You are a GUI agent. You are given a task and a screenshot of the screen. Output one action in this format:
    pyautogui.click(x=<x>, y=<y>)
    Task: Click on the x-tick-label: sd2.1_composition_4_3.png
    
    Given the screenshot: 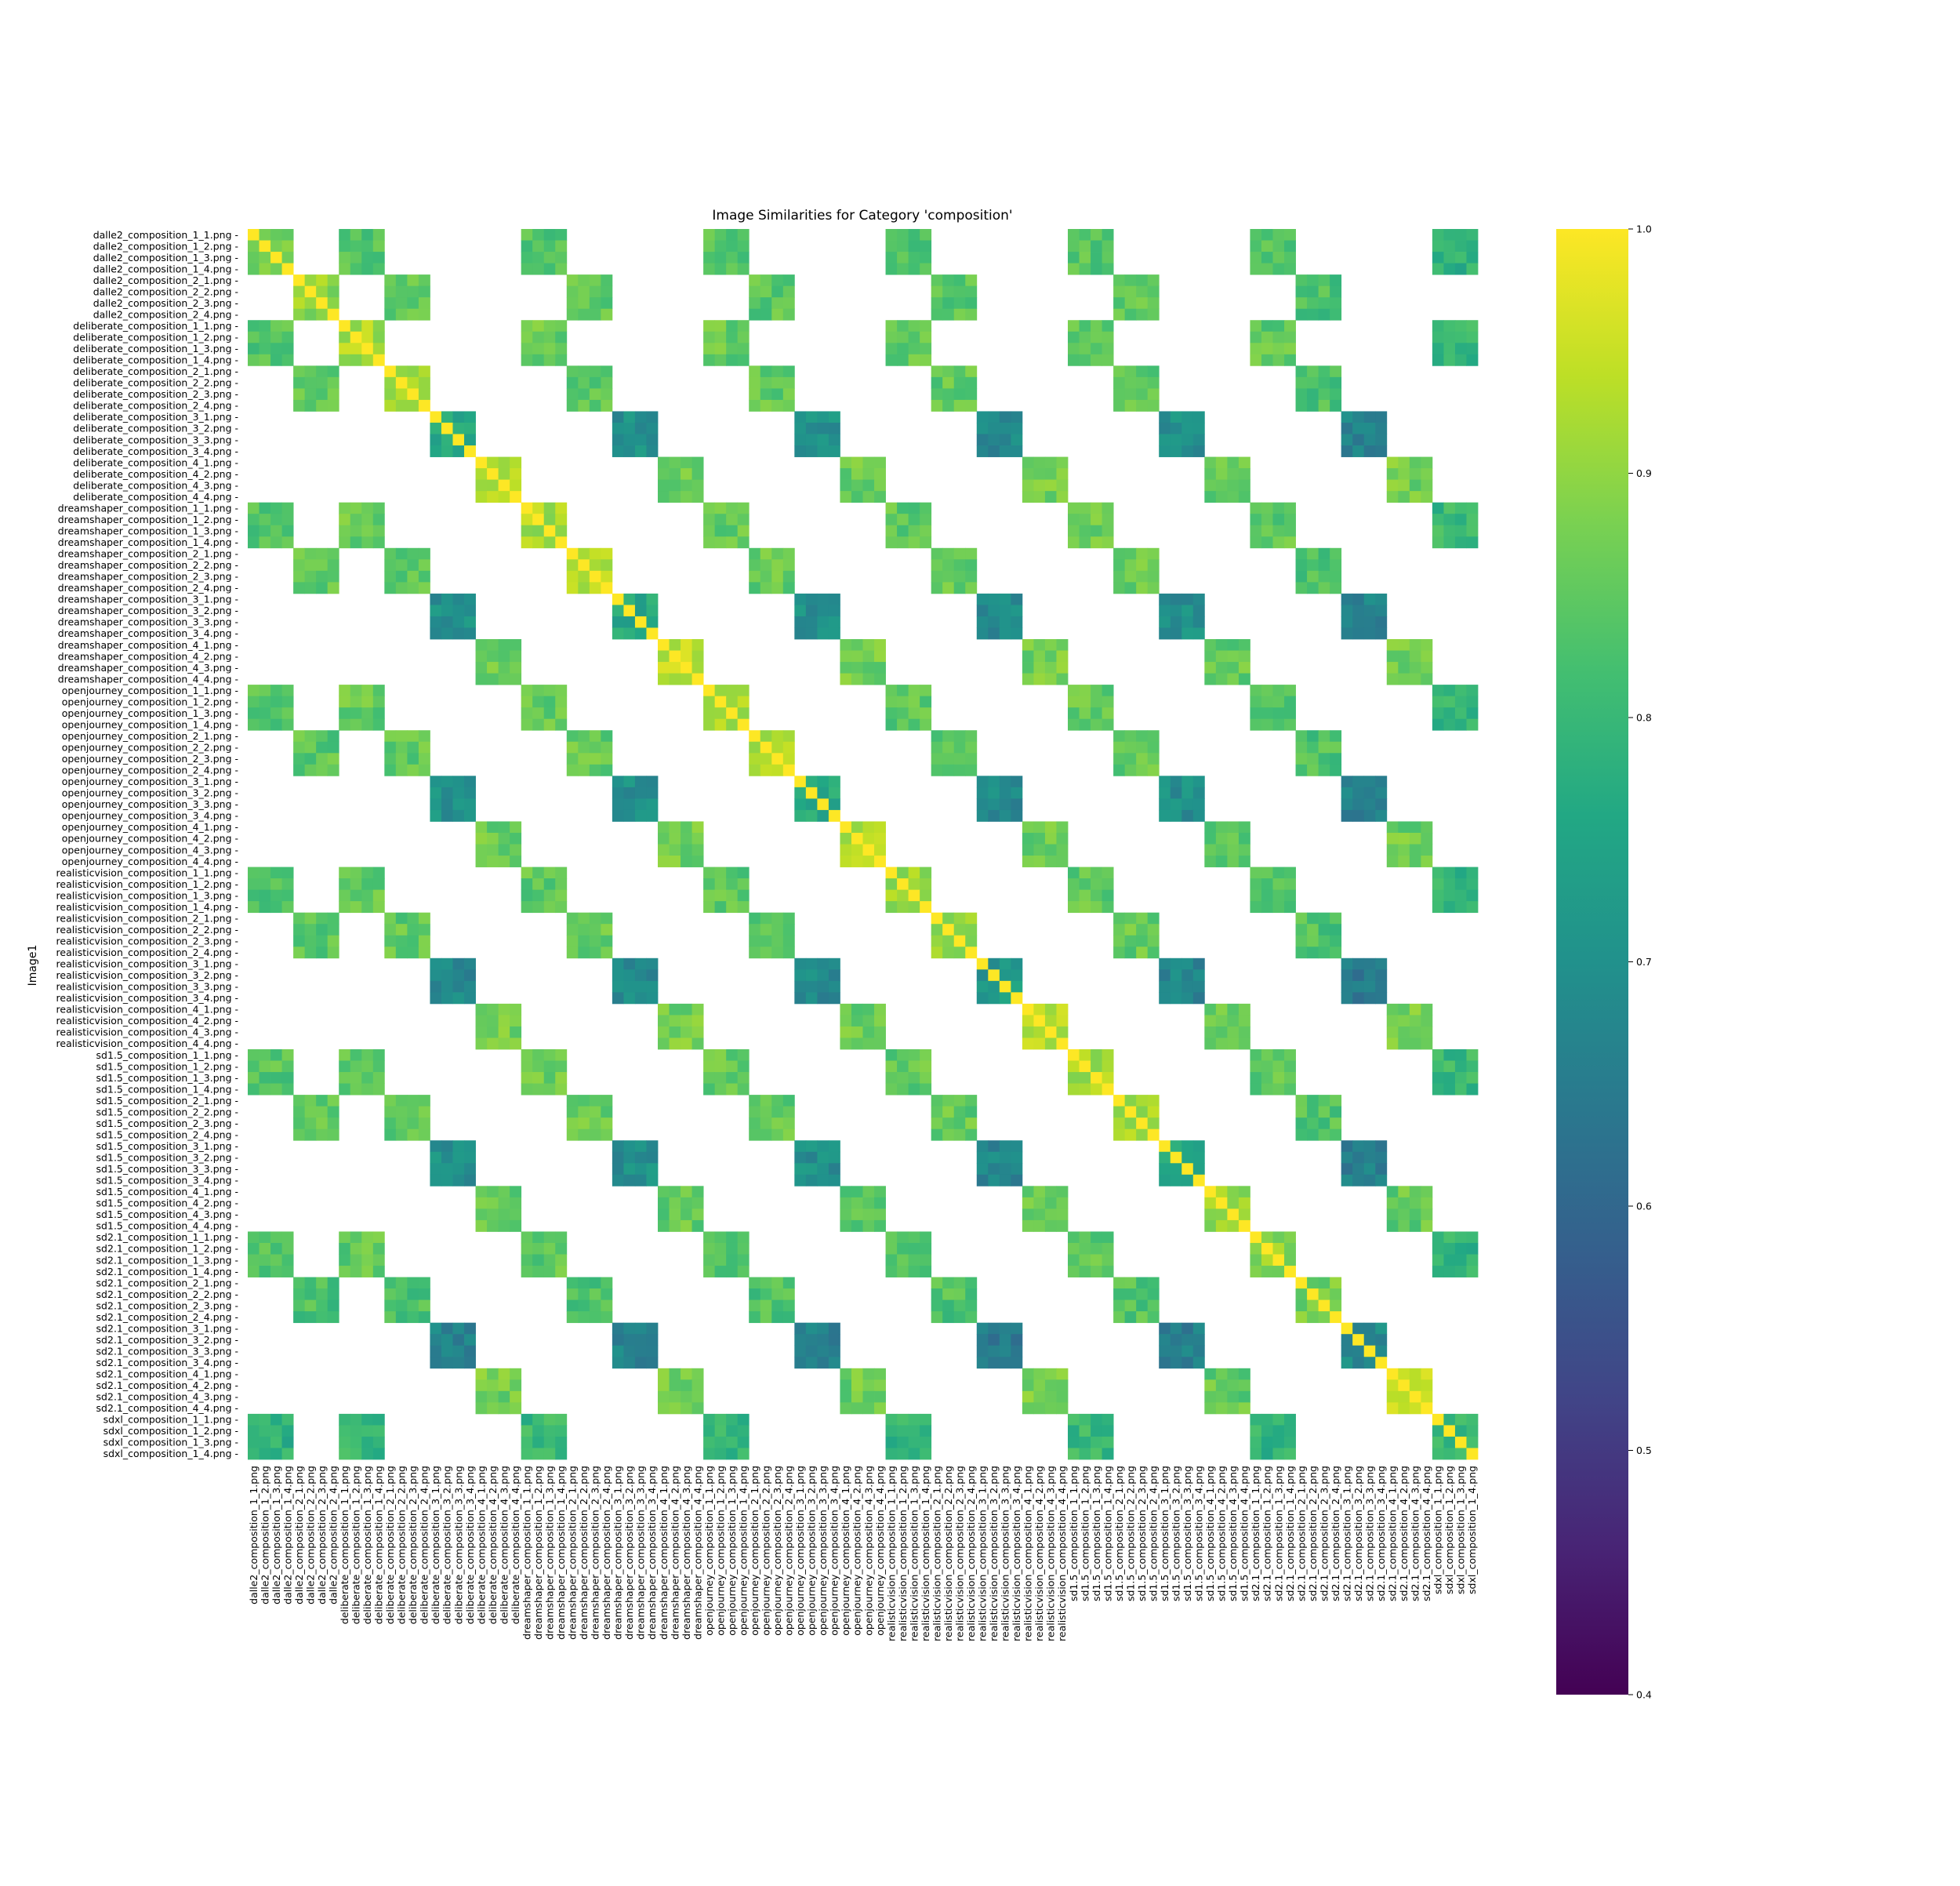 What is the action you would take?
    pyautogui.click(x=1415, y=1533)
    